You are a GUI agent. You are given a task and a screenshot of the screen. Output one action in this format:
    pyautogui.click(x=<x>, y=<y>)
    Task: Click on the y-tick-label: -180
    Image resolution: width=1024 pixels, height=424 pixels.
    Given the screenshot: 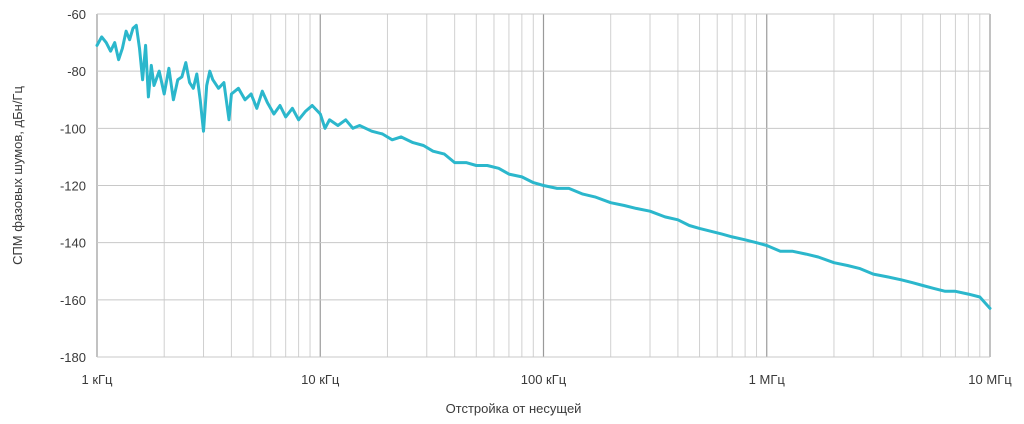 What is the action you would take?
    pyautogui.click(x=73, y=357)
    